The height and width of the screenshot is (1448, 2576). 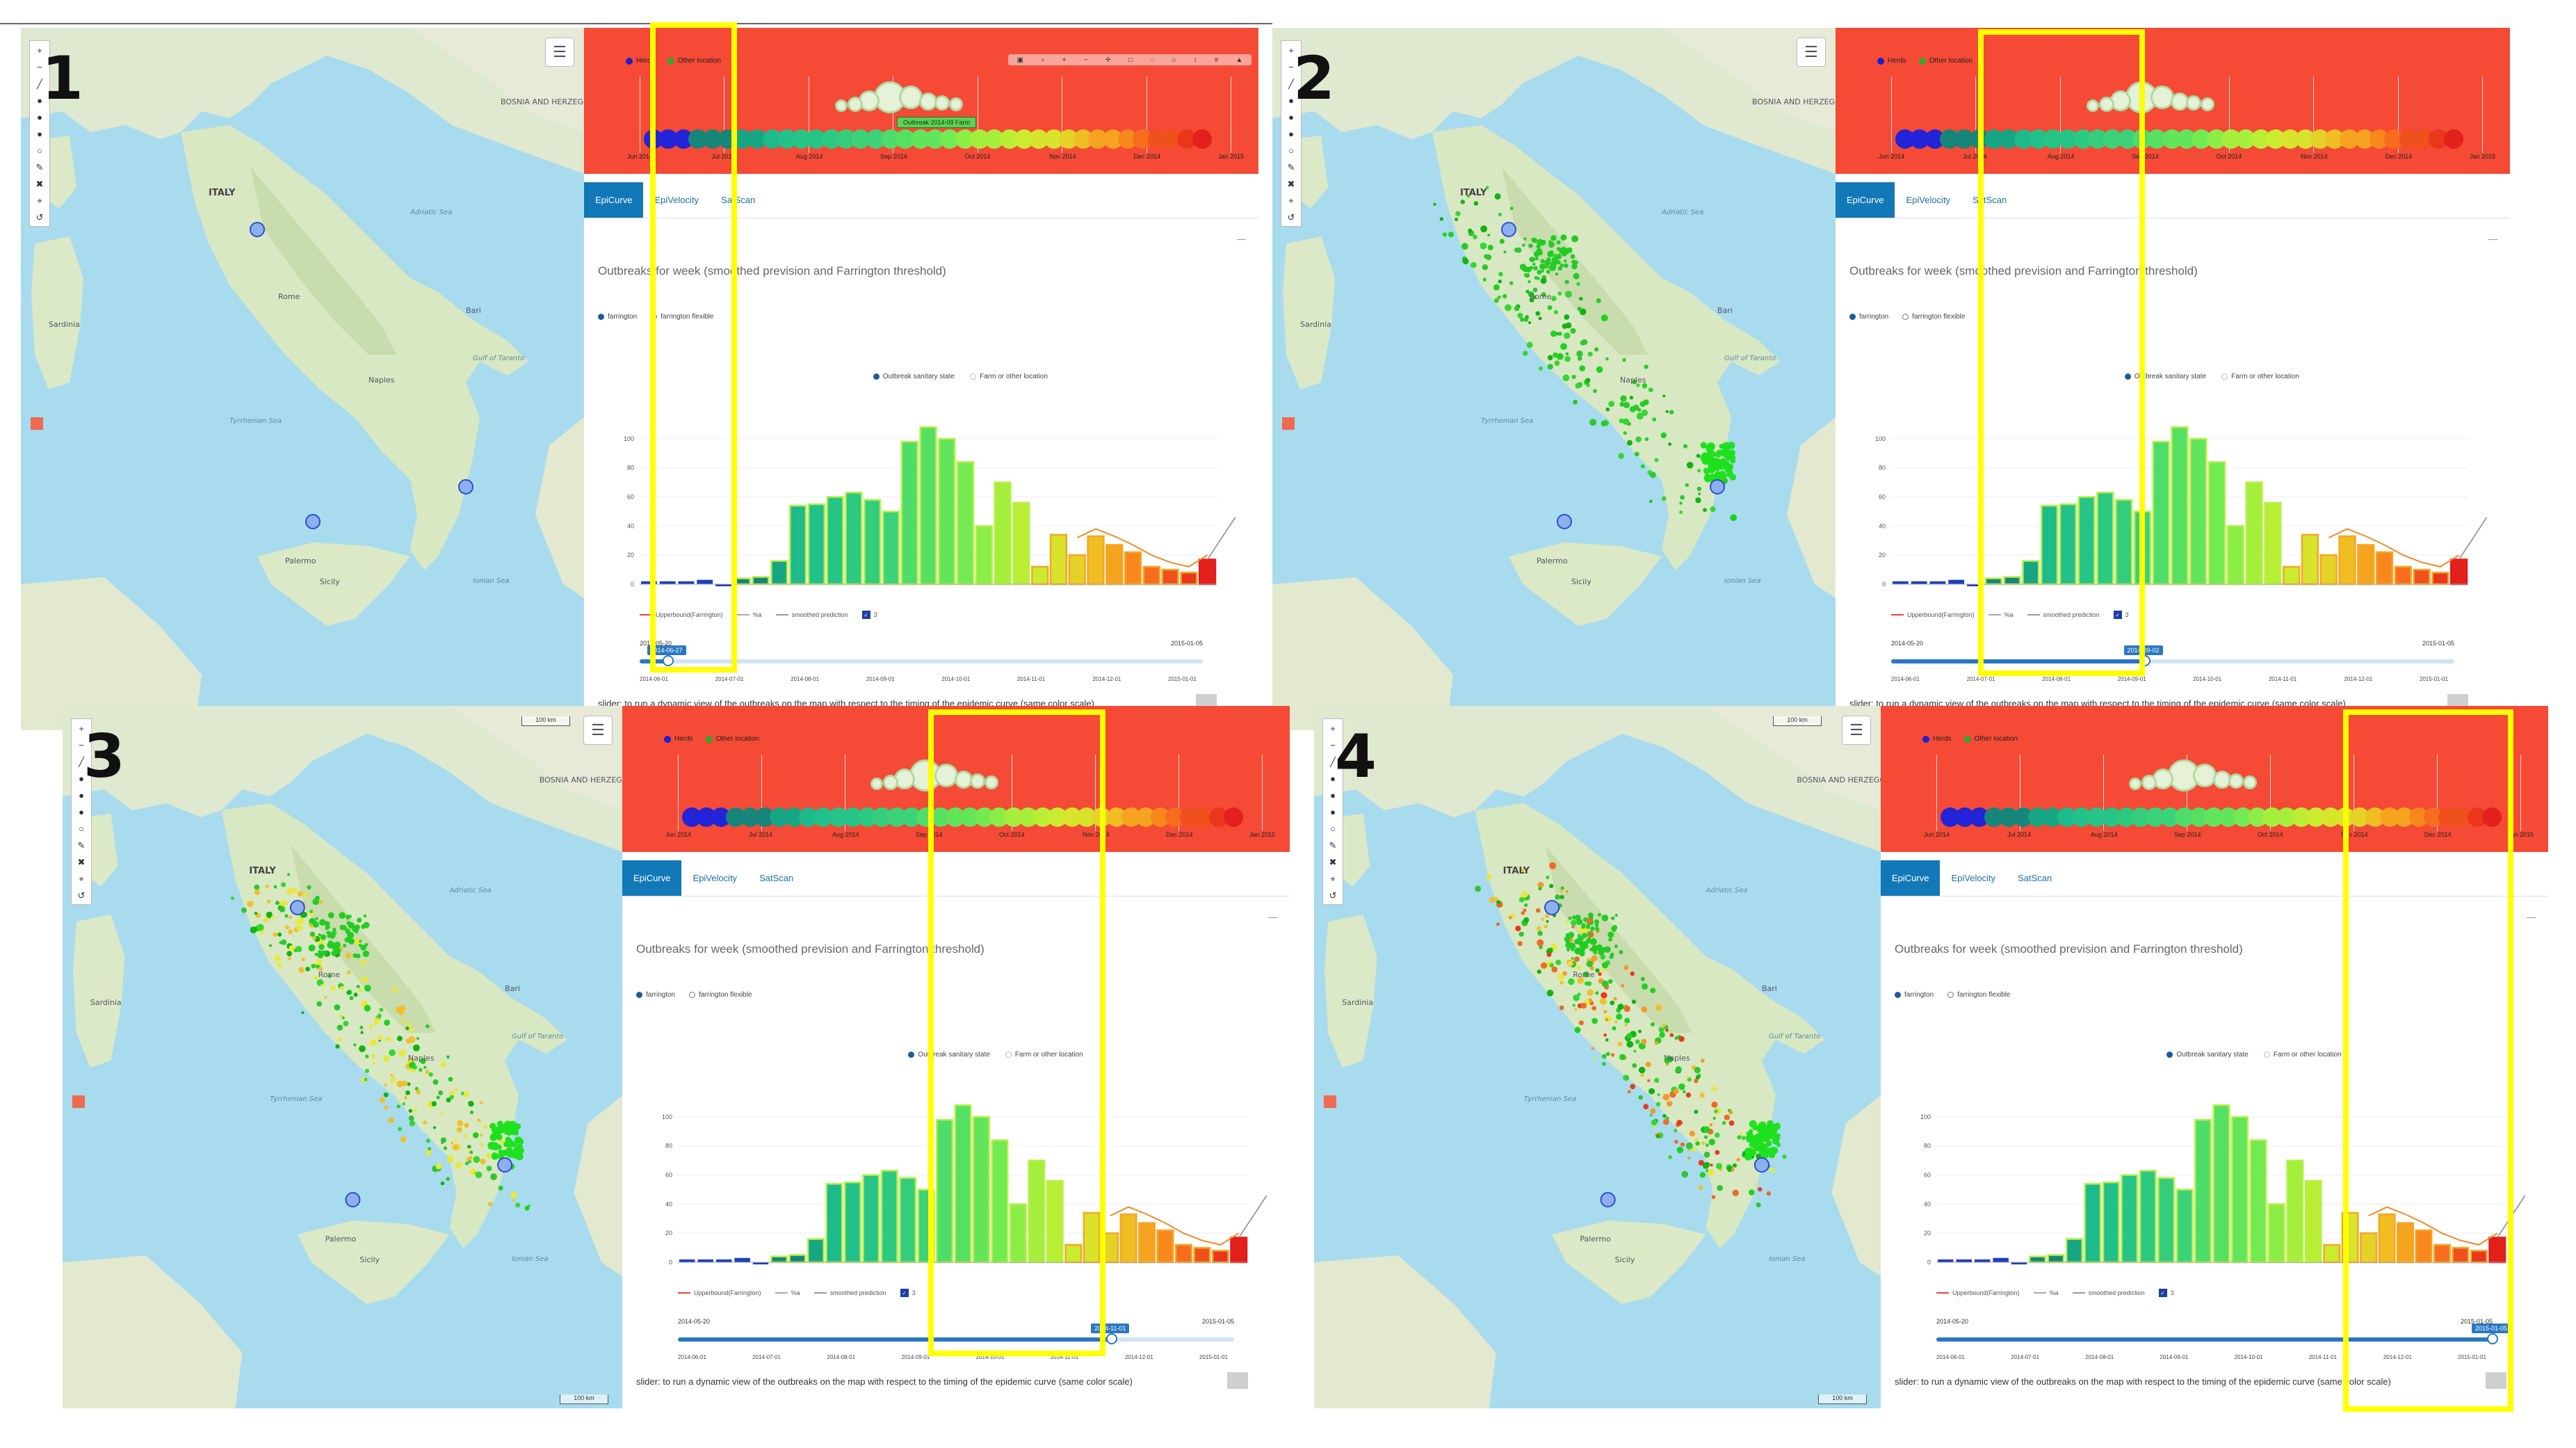 I want to click on marker-icon: ○, so click(x=1333, y=828).